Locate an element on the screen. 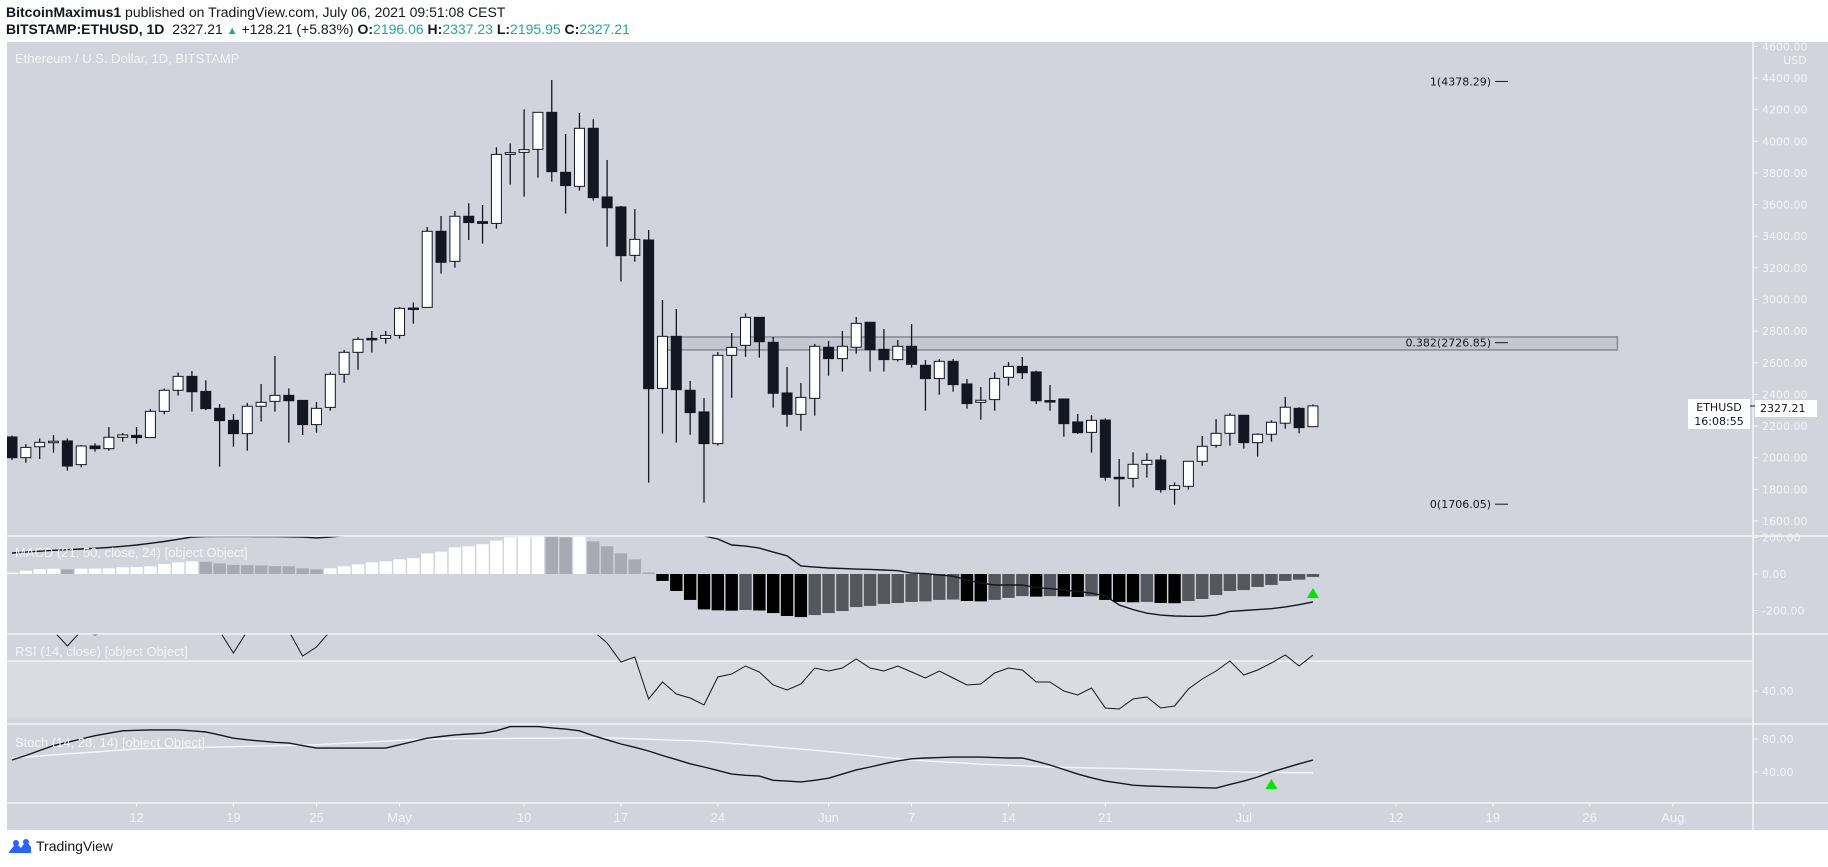 Image resolution: width=1828 pixels, height=867 pixels. footer-brand: TradingView is located at coordinates (60, 846).